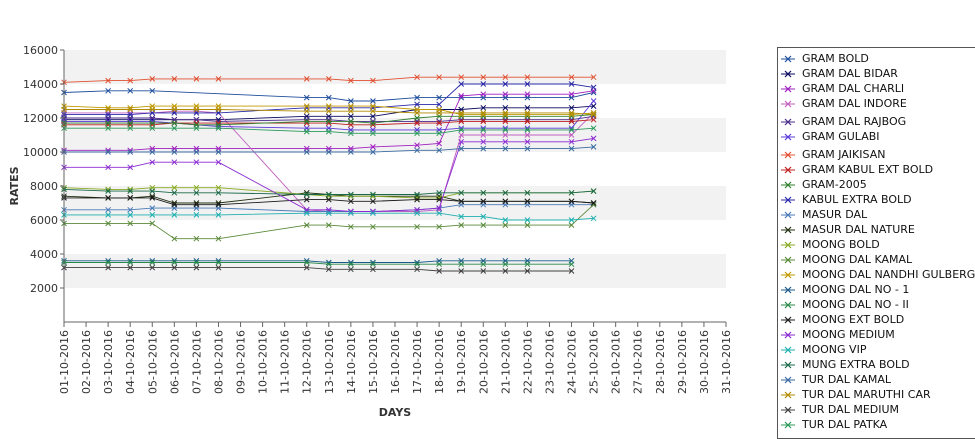 Image resolution: width=975 pixels, height=439 pixels. I want to click on legend-label: MOONG DAL NO - II, so click(855, 304).